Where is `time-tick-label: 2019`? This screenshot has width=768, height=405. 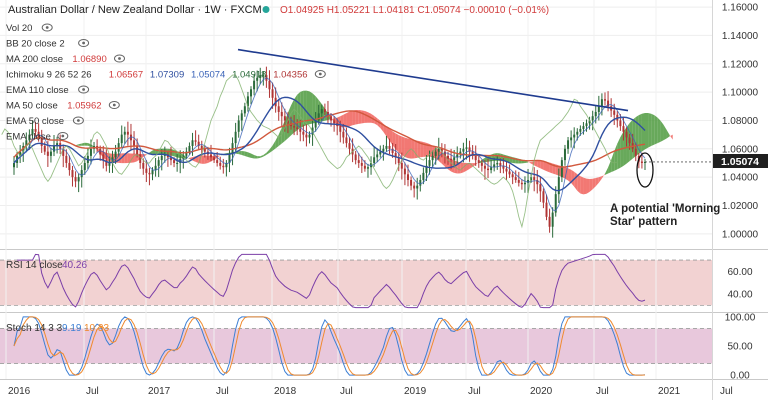
time-tick-label: 2019 is located at coordinates (415, 391).